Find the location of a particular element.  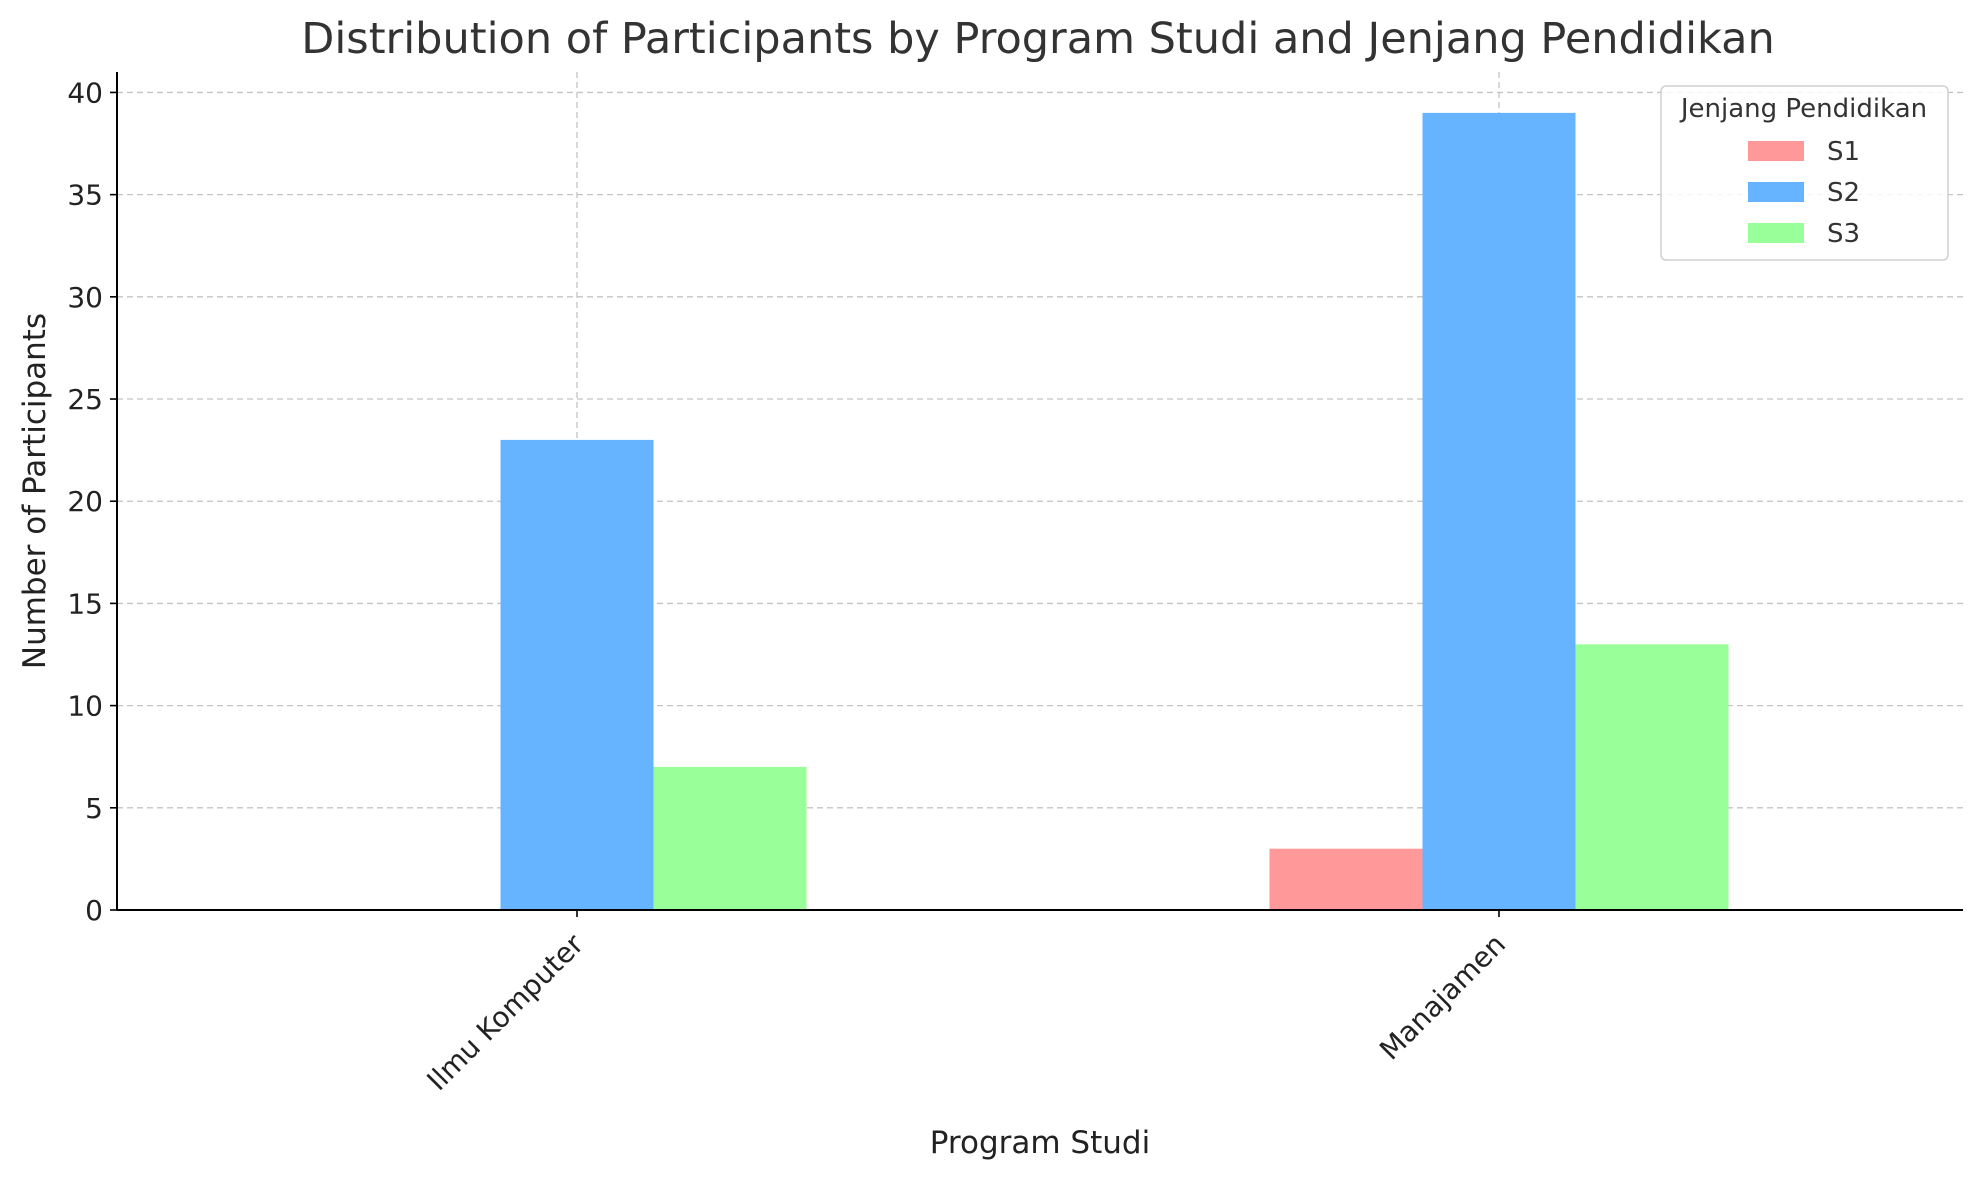

y-ticks: 0 5 10 15 20 25 30 35 40 is located at coordinates (92, 501).